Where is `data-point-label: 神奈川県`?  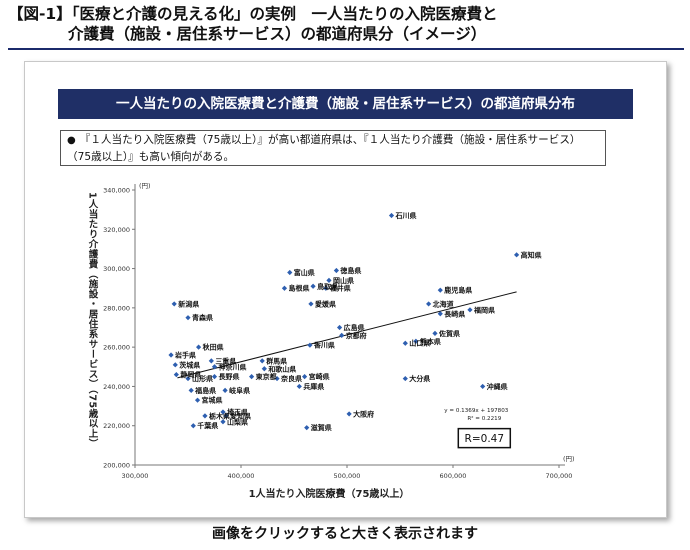
data-point-label: 神奈川県 is located at coordinates (233, 366).